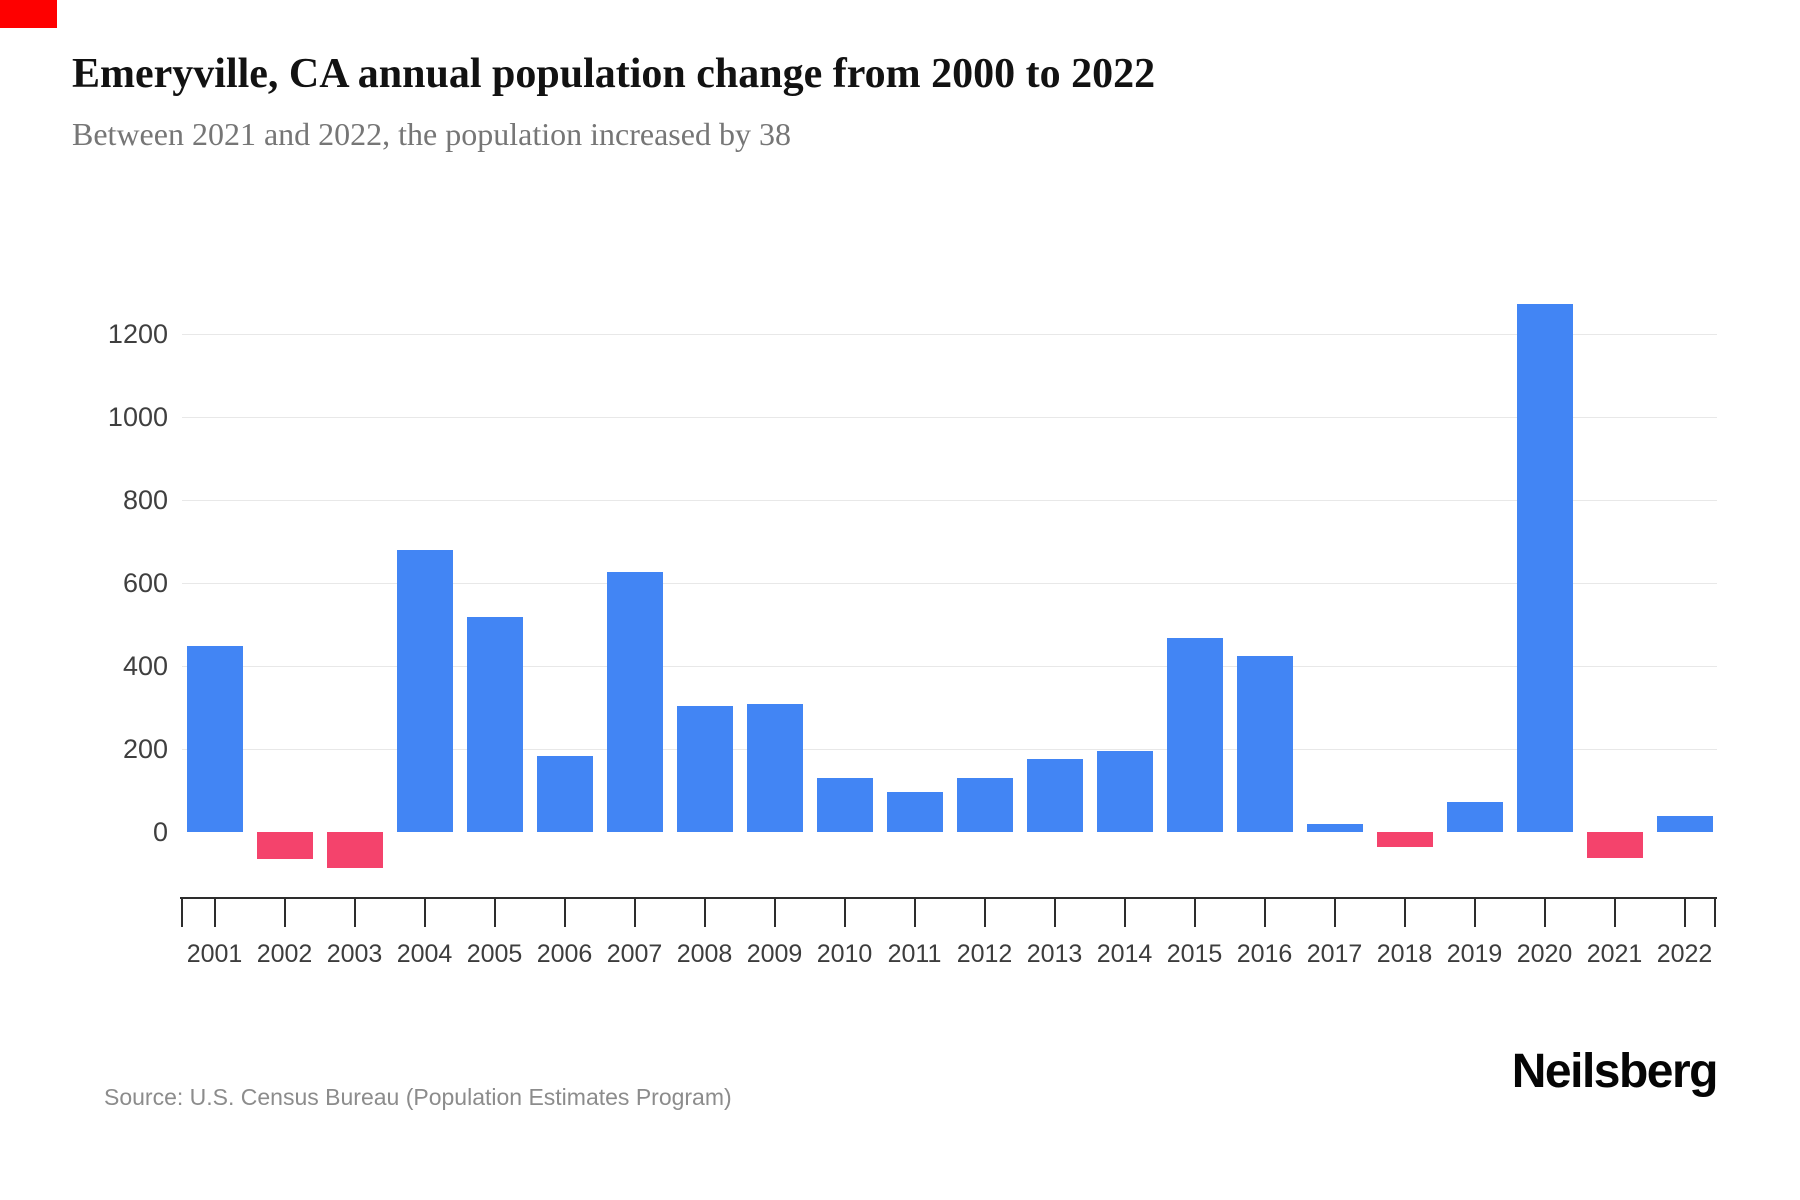 The height and width of the screenshot is (1200, 1800). Describe the element at coordinates (1614, 845) in the screenshot. I see `bar-2021` at that location.